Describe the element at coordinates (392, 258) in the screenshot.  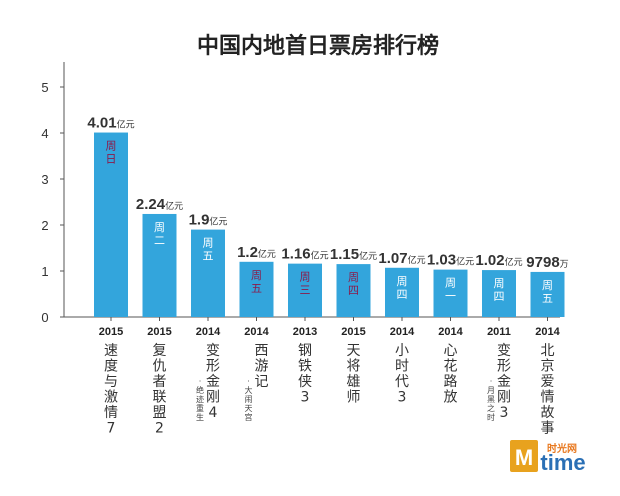
I see `value-number: 1.07` at that location.